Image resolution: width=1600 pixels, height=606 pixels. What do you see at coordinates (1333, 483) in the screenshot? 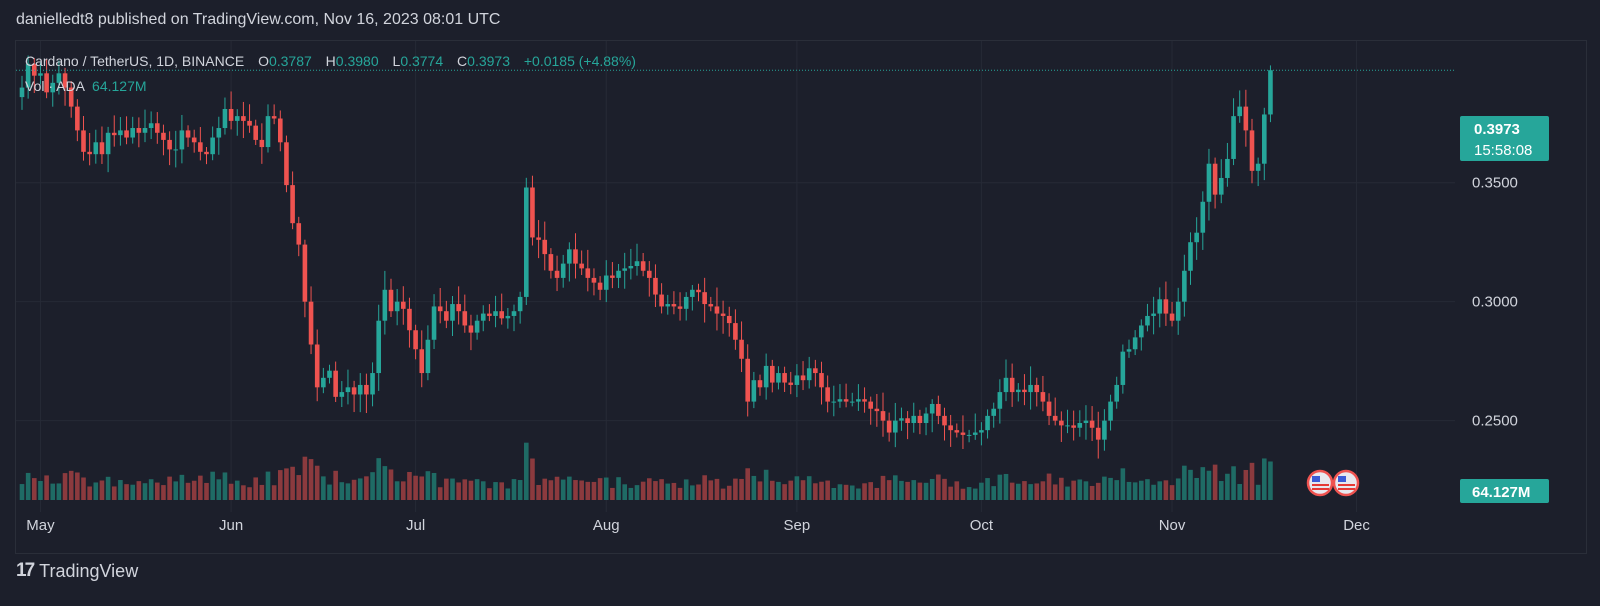
I see `event-flags` at bounding box center [1333, 483].